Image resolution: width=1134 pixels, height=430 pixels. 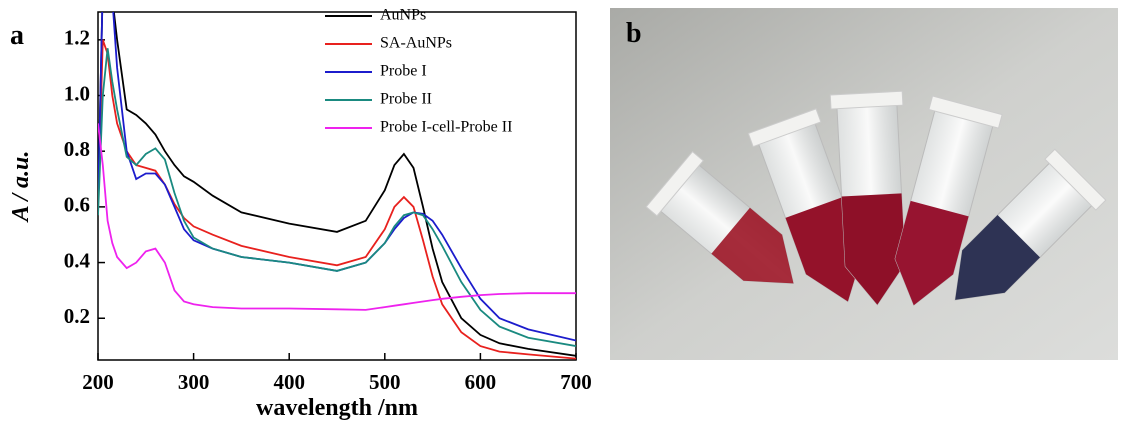 I want to click on x-axis-label: wavelength /nm, so click(x=337, y=408).